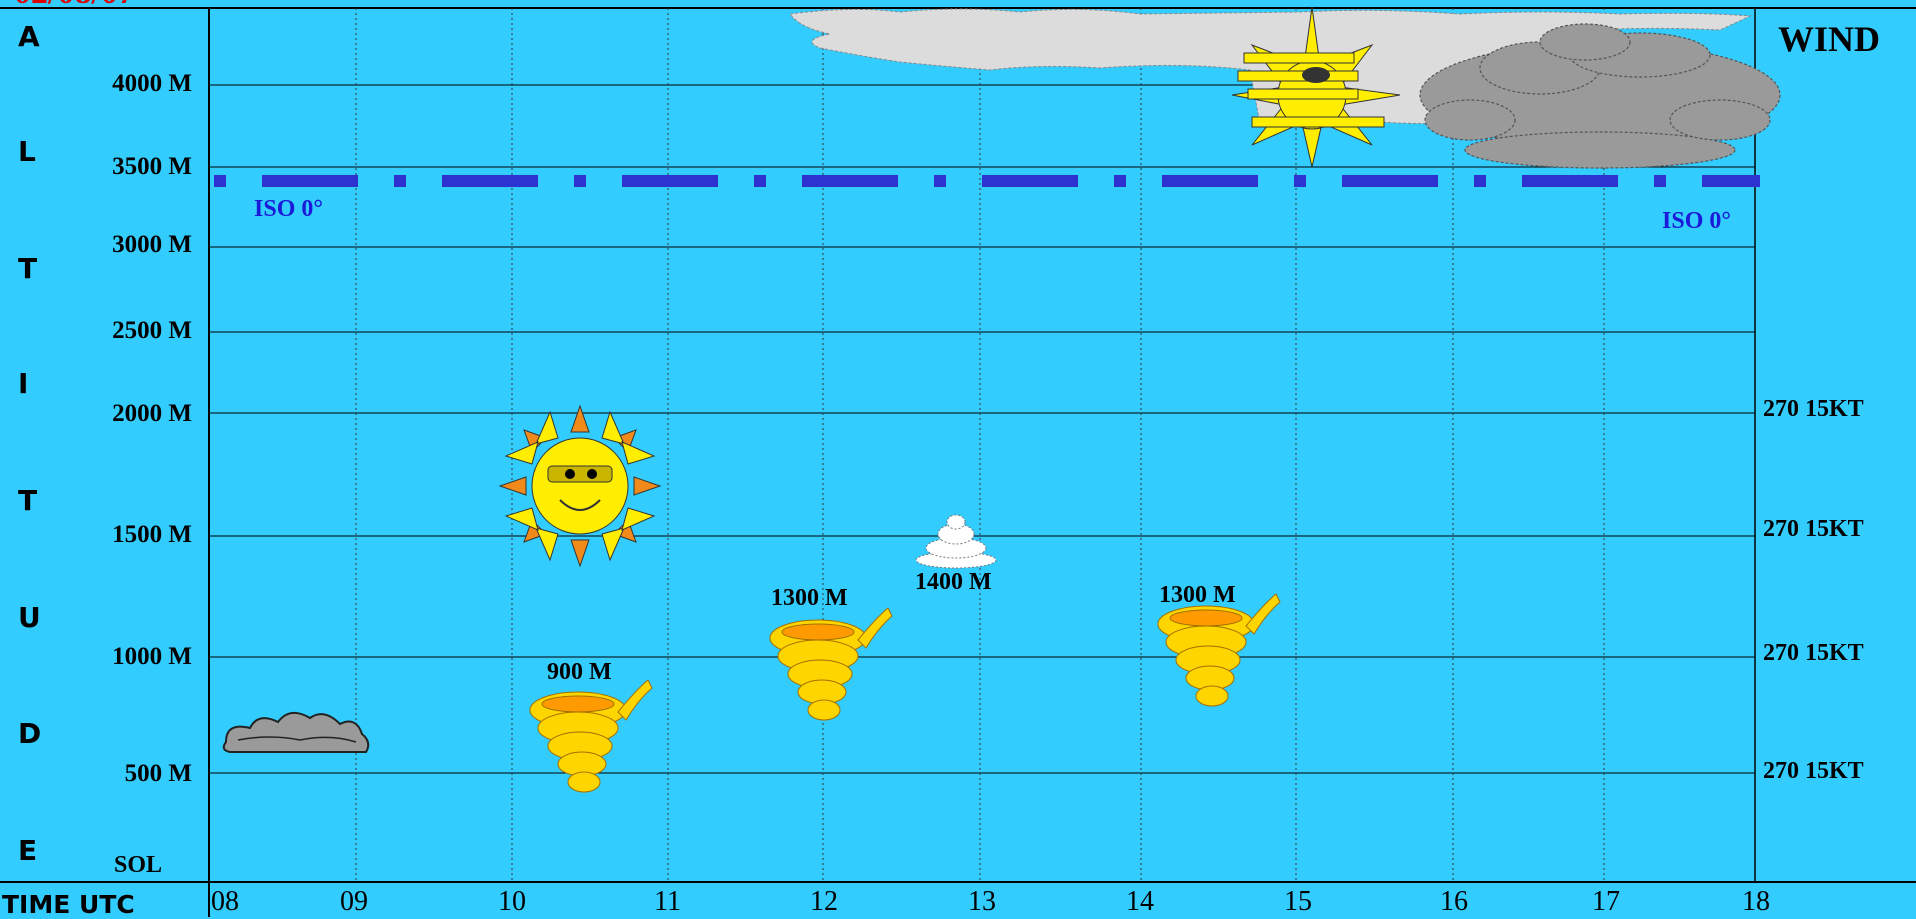 Image resolution: width=1916 pixels, height=919 pixels. I want to click on low-cloud-icon, so click(296, 732).